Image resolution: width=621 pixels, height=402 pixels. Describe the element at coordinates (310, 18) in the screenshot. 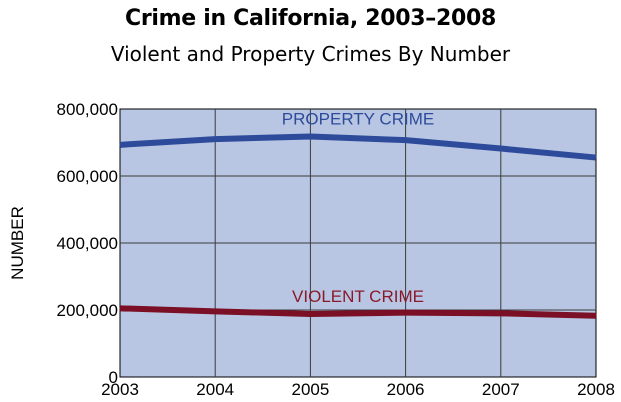

I see `chart-title: Crime in California, 2003–2008` at that location.